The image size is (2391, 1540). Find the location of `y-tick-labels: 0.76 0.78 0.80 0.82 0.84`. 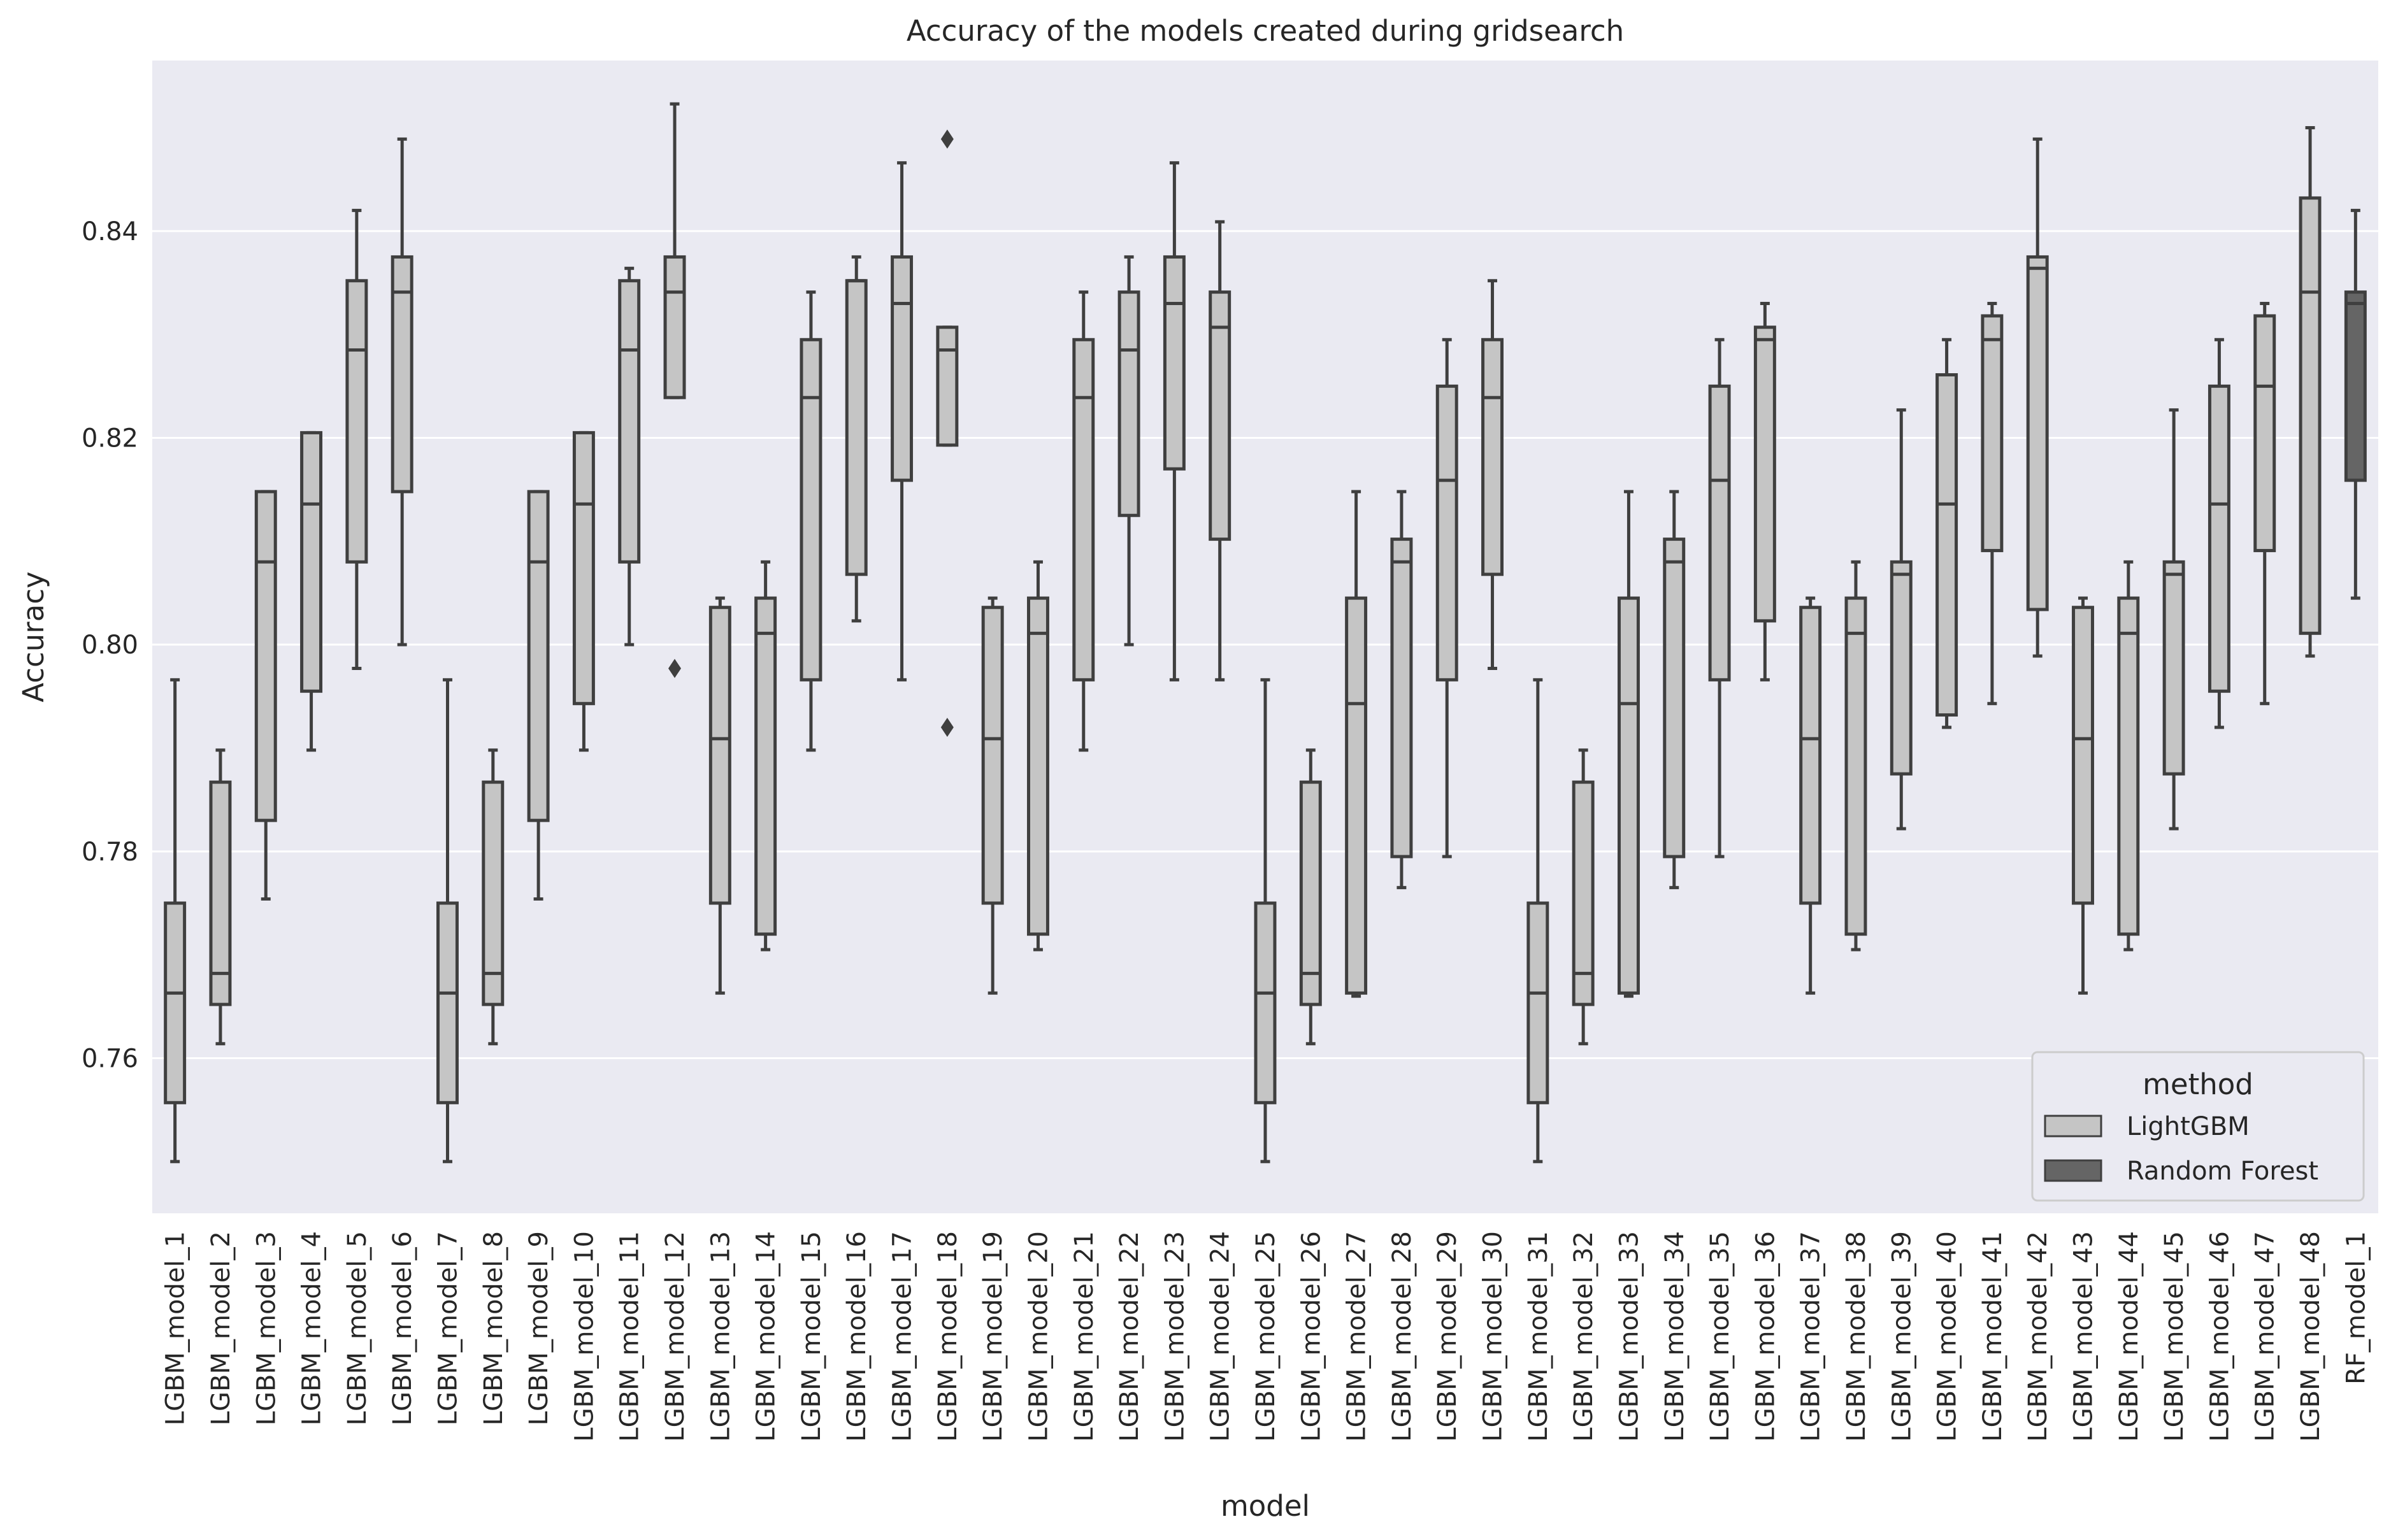

y-tick-labels: 0.76 0.78 0.80 0.82 0.84 is located at coordinates (110, 645).